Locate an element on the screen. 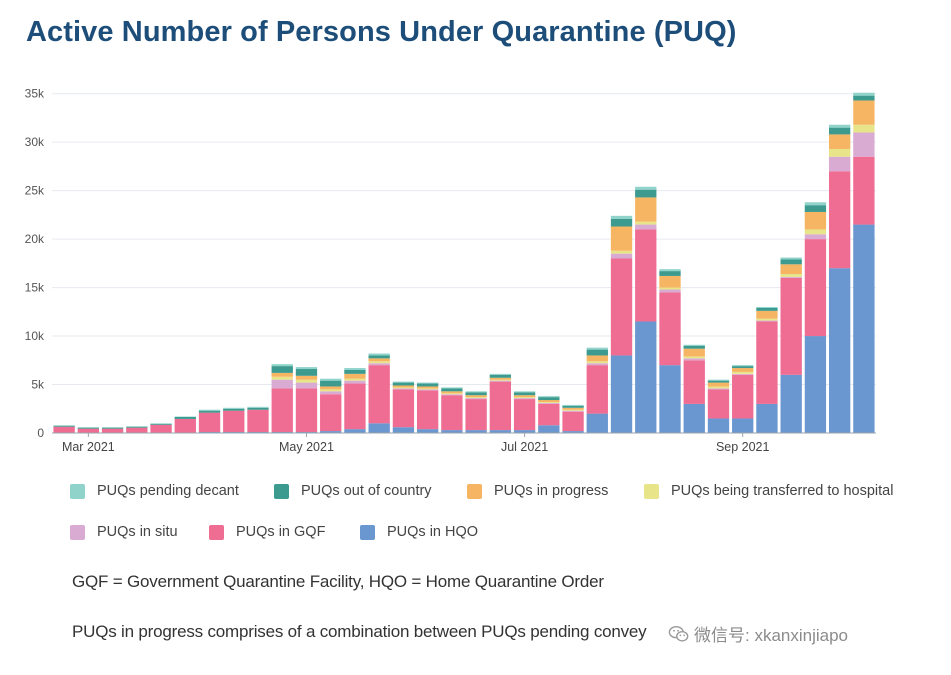 This screenshot has height=675, width=951. legend-item-pending-decant: PUQs pending decant is located at coordinates (154, 491).